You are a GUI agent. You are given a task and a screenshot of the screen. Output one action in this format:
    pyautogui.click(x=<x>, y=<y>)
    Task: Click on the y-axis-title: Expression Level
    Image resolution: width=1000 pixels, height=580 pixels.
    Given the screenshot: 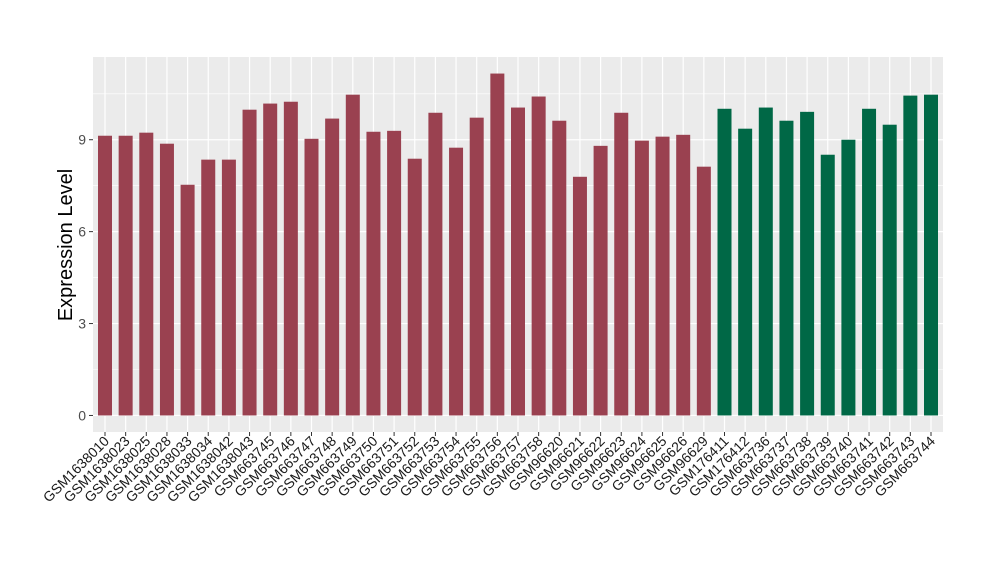 What is the action you would take?
    pyautogui.click(x=66, y=245)
    